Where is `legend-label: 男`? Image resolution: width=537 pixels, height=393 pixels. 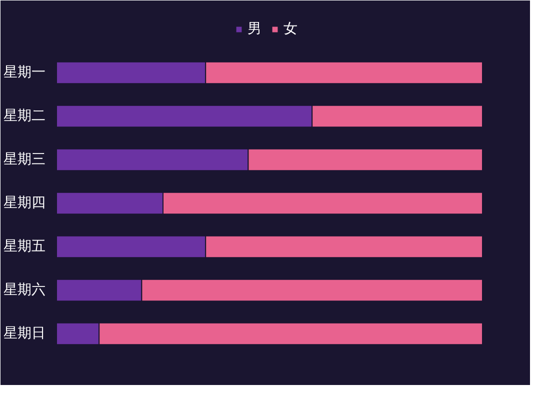 legend-label: 男 is located at coordinates (255, 29).